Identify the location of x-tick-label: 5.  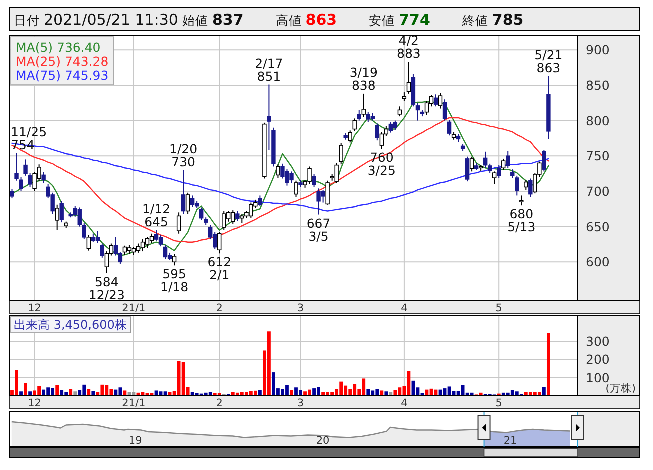
(499, 308).